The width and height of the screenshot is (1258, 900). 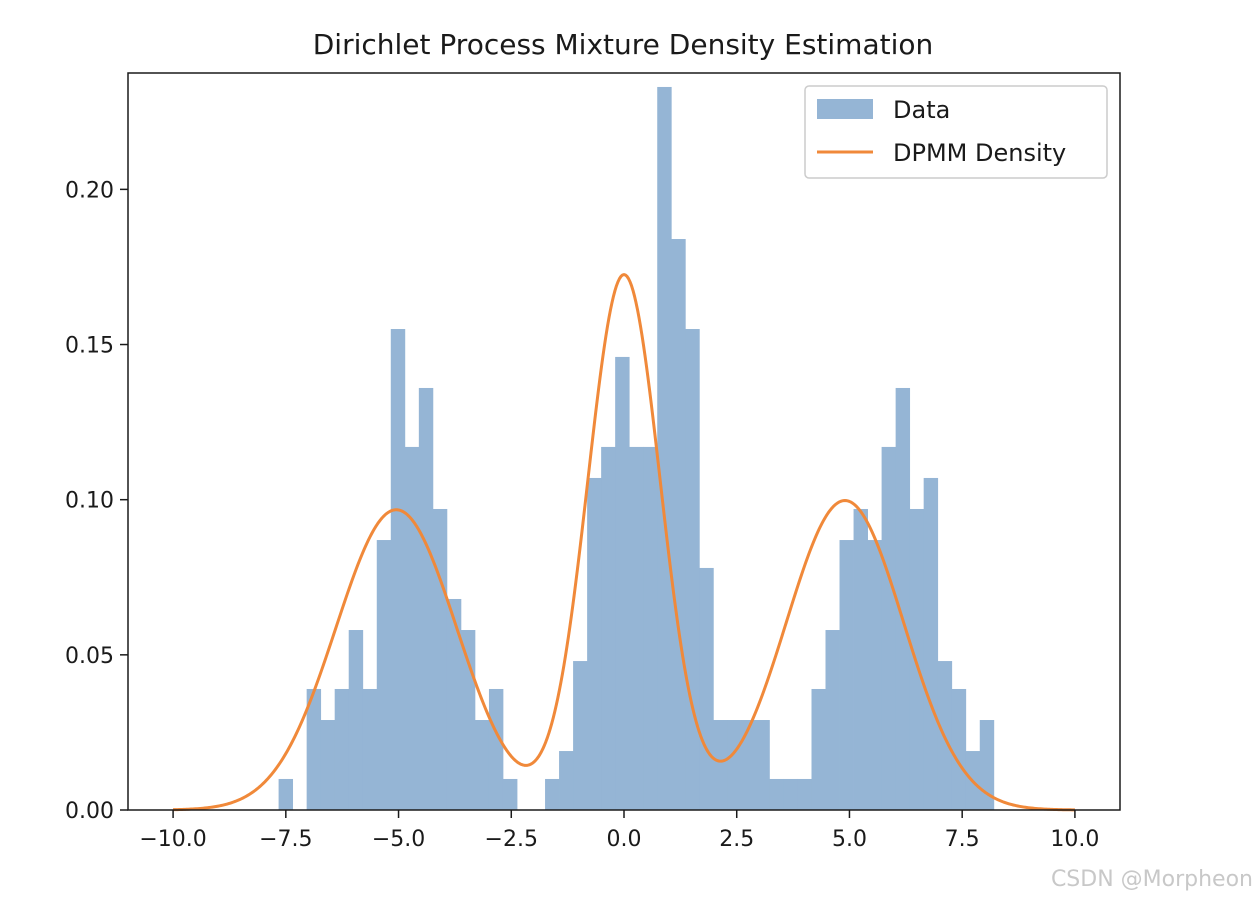 I want to click on legend-swatch-data, so click(x=845, y=109).